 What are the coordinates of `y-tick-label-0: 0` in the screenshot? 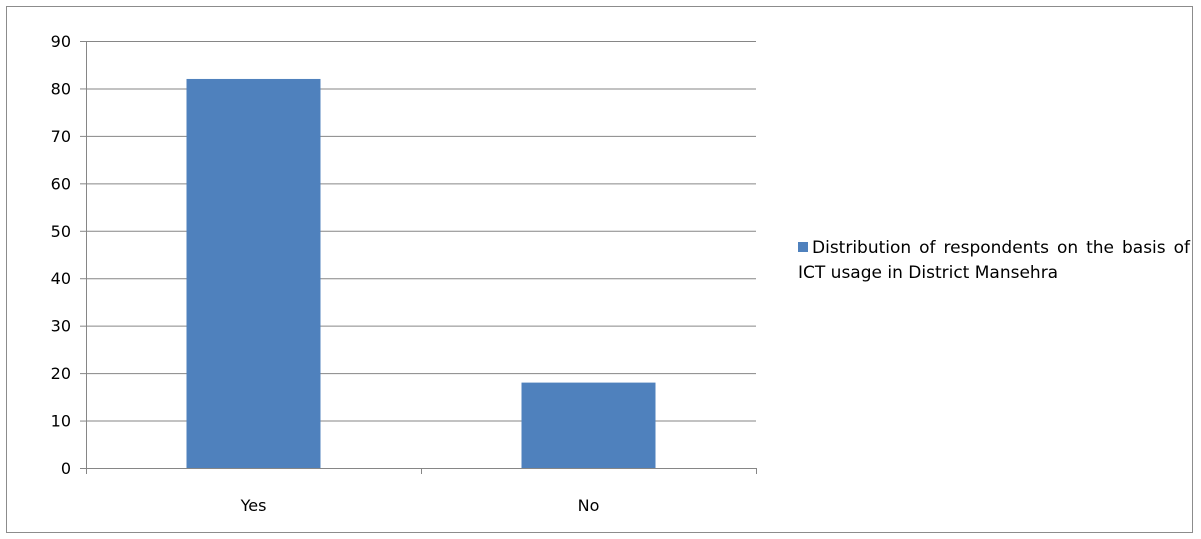 It's located at (66, 468).